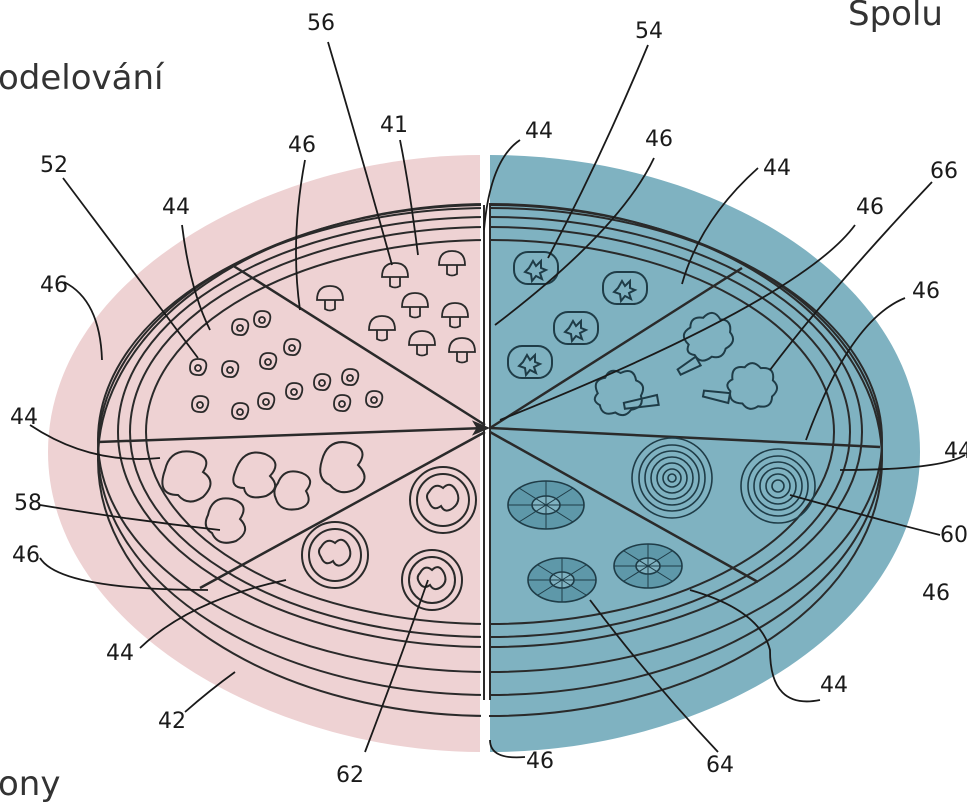  I want to click on caption-top-left: odelování, so click(82, 78).